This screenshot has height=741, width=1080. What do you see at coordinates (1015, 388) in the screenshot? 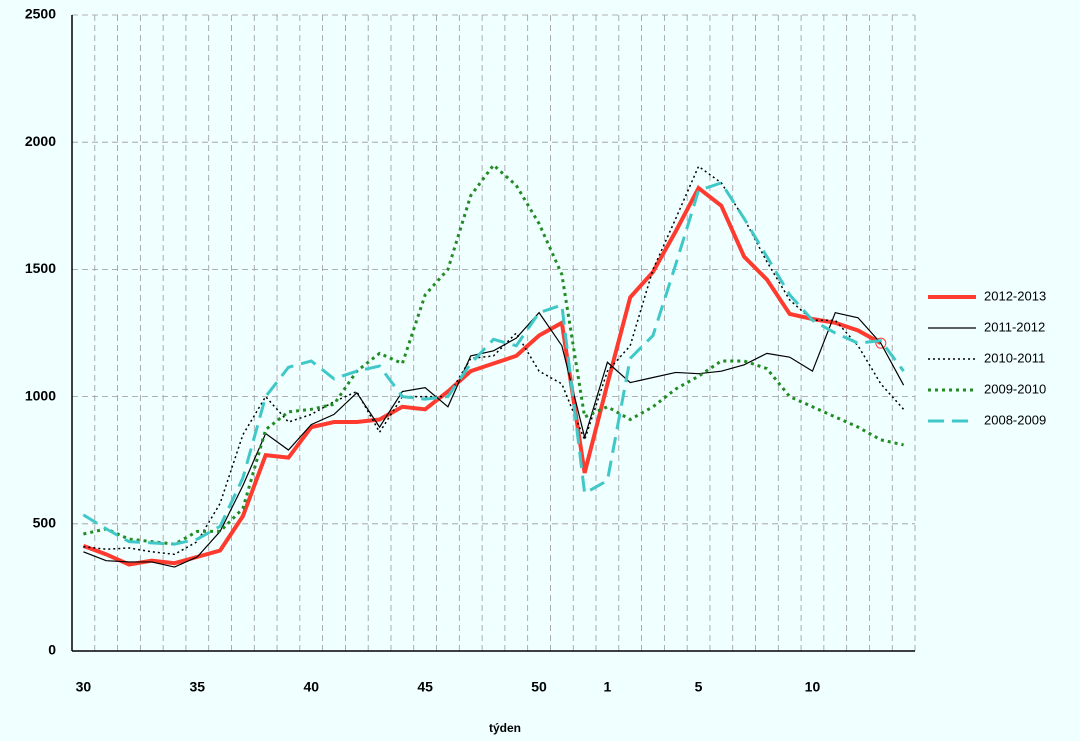
I see `legend-label: 2009-2010` at bounding box center [1015, 388].